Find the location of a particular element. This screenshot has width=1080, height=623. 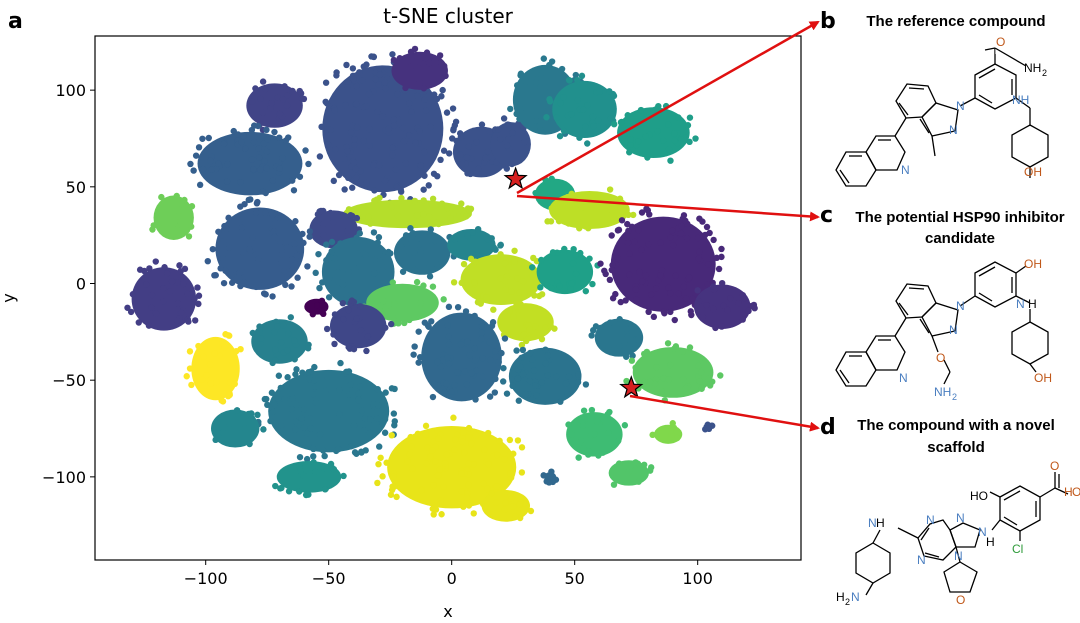

annotation-b-title: The reference compound is located at coordinates (955, 21).